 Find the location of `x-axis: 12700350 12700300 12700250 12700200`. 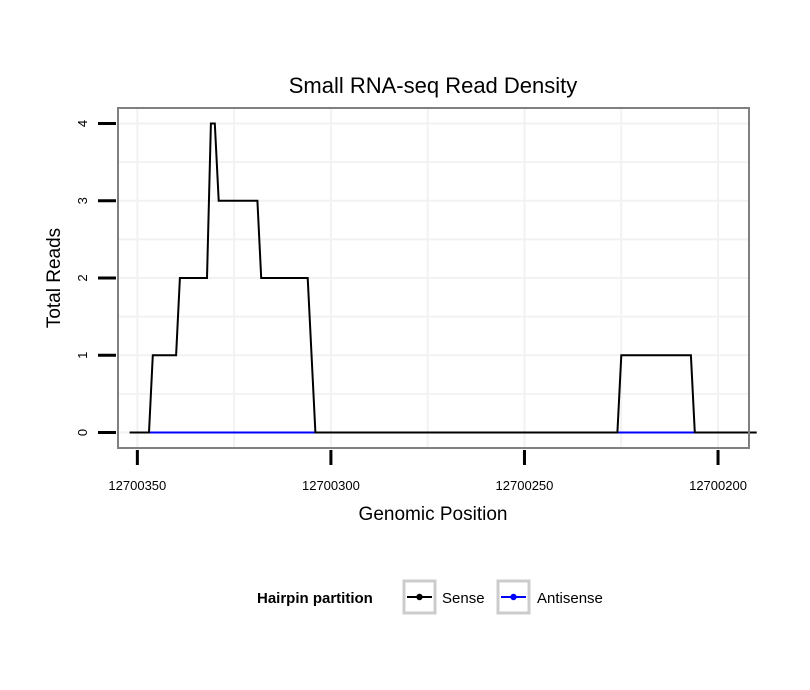

x-axis: 12700350 12700300 12700250 12700200 is located at coordinates (427, 471).